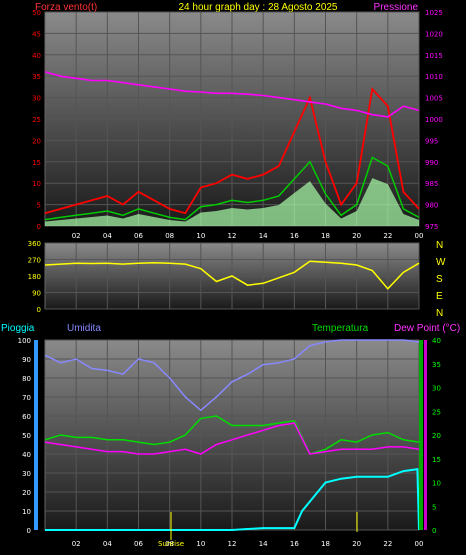 The height and width of the screenshot is (555, 466). What do you see at coordinates (36, 294) in the screenshot?
I see `direction-tick-label: 90` at bounding box center [36, 294].